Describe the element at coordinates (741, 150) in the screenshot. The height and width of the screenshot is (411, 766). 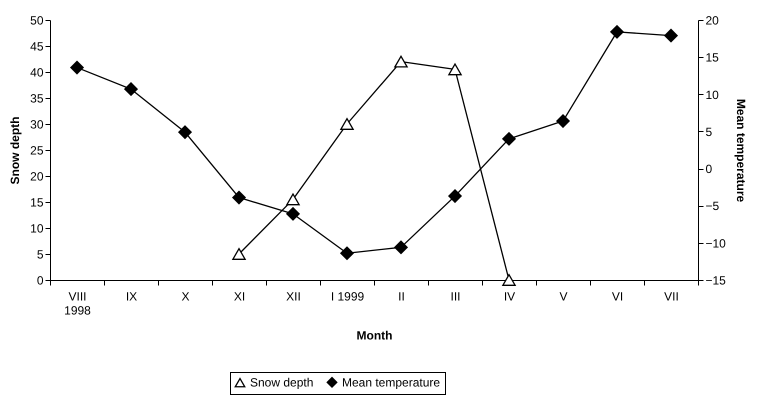
I see `y2-axis-title: Mean temperature` at that location.